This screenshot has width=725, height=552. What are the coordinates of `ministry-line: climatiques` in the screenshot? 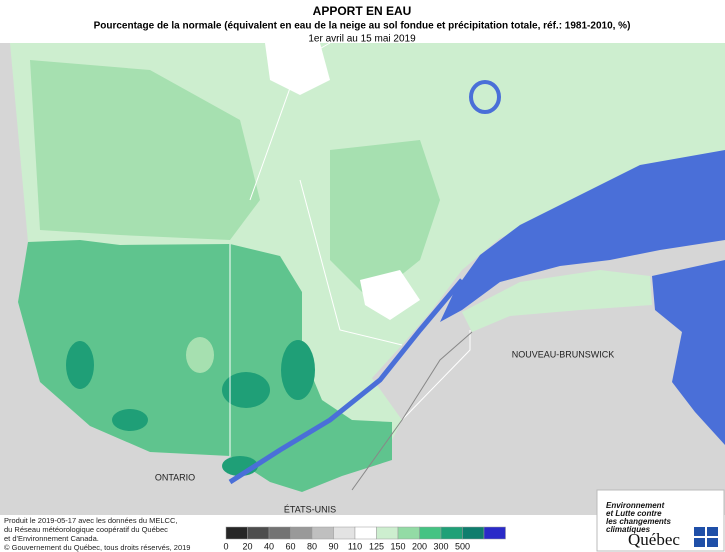 It's located at (628, 529).